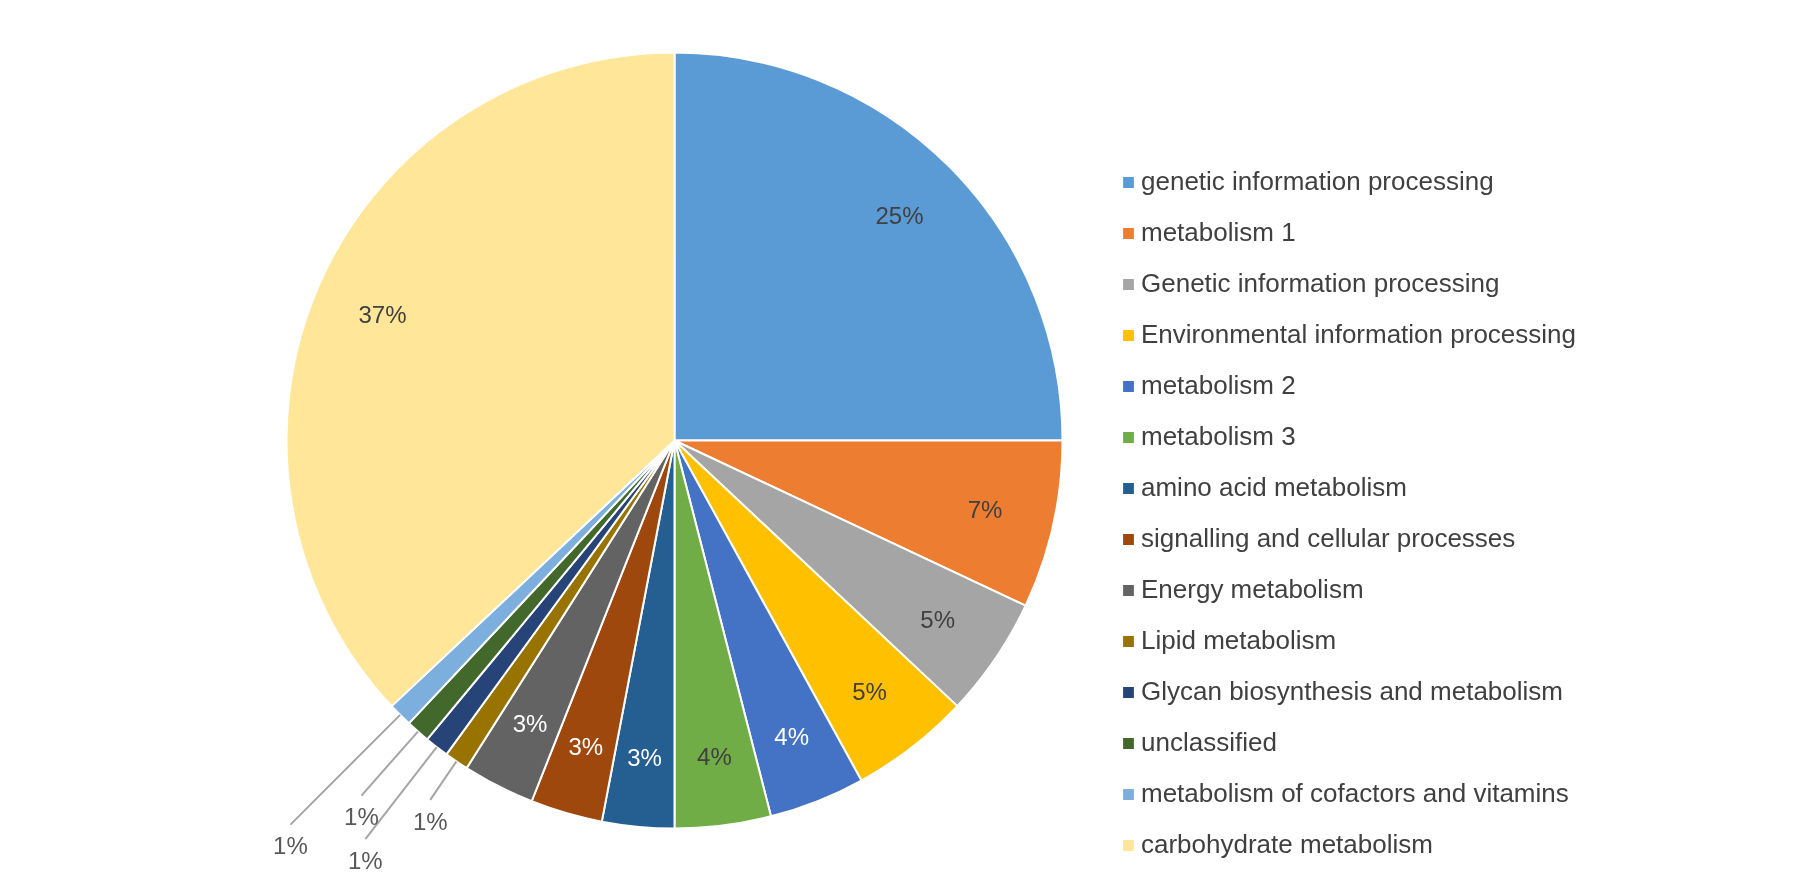 This screenshot has width=1807, height=882. I want to click on legend-label: metabolism of cofactors and vitamins, so click(1355, 793).